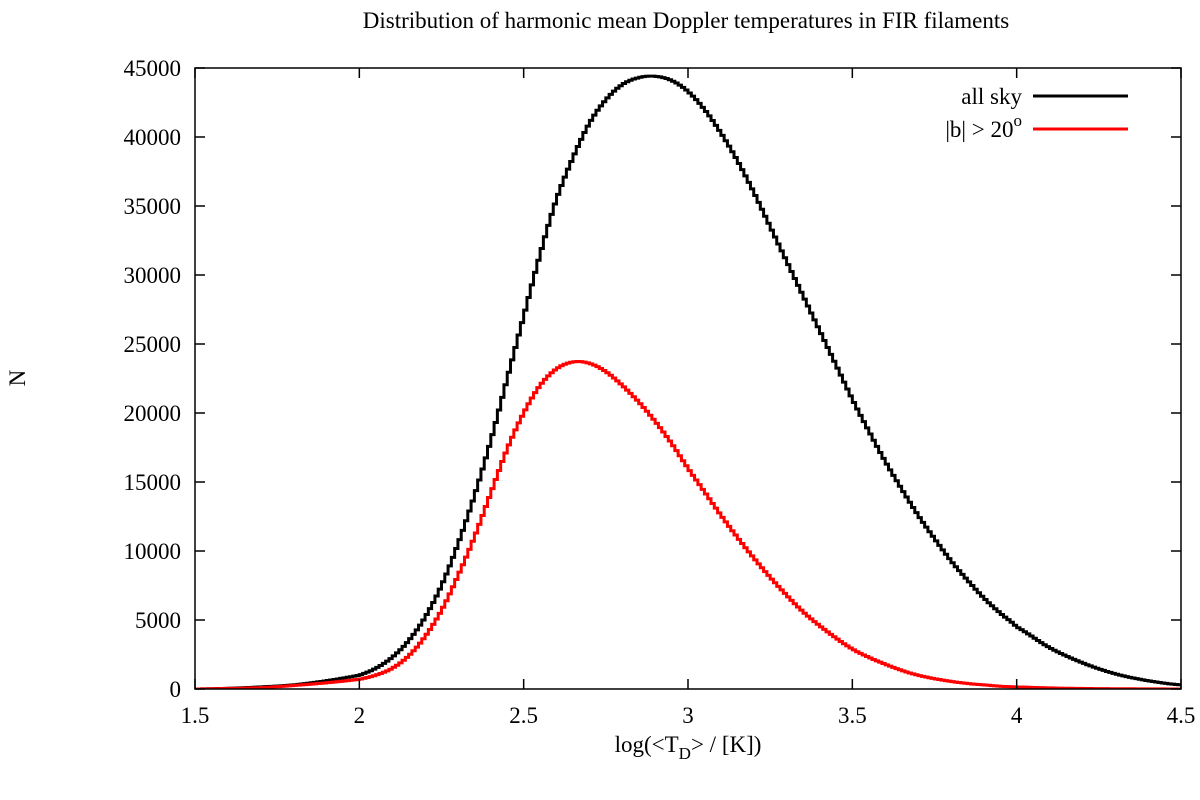  What do you see at coordinates (983, 126) in the screenshot?
I see `legend-label-high-latitude: |b| > 20o` at bounding box center [983, 126].